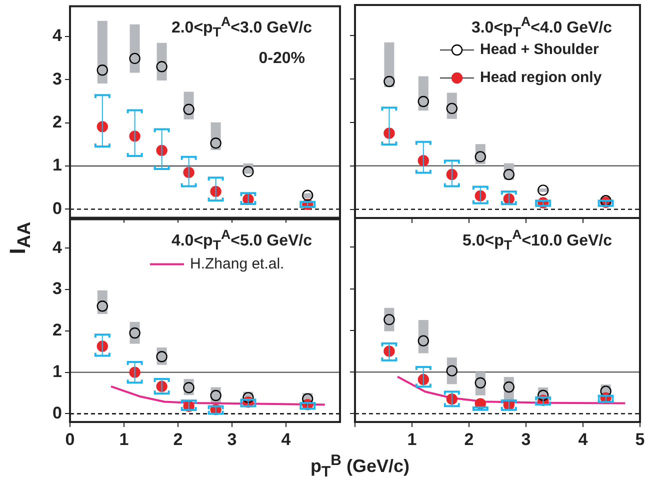 Image resolution: width=655 pixels, height=485 pixels. Describe the element at coordinates (360, 466) in the screenshot. I see `x-axis-title: p$_{T}$$^{B}$ (GeV/c)` at that location.